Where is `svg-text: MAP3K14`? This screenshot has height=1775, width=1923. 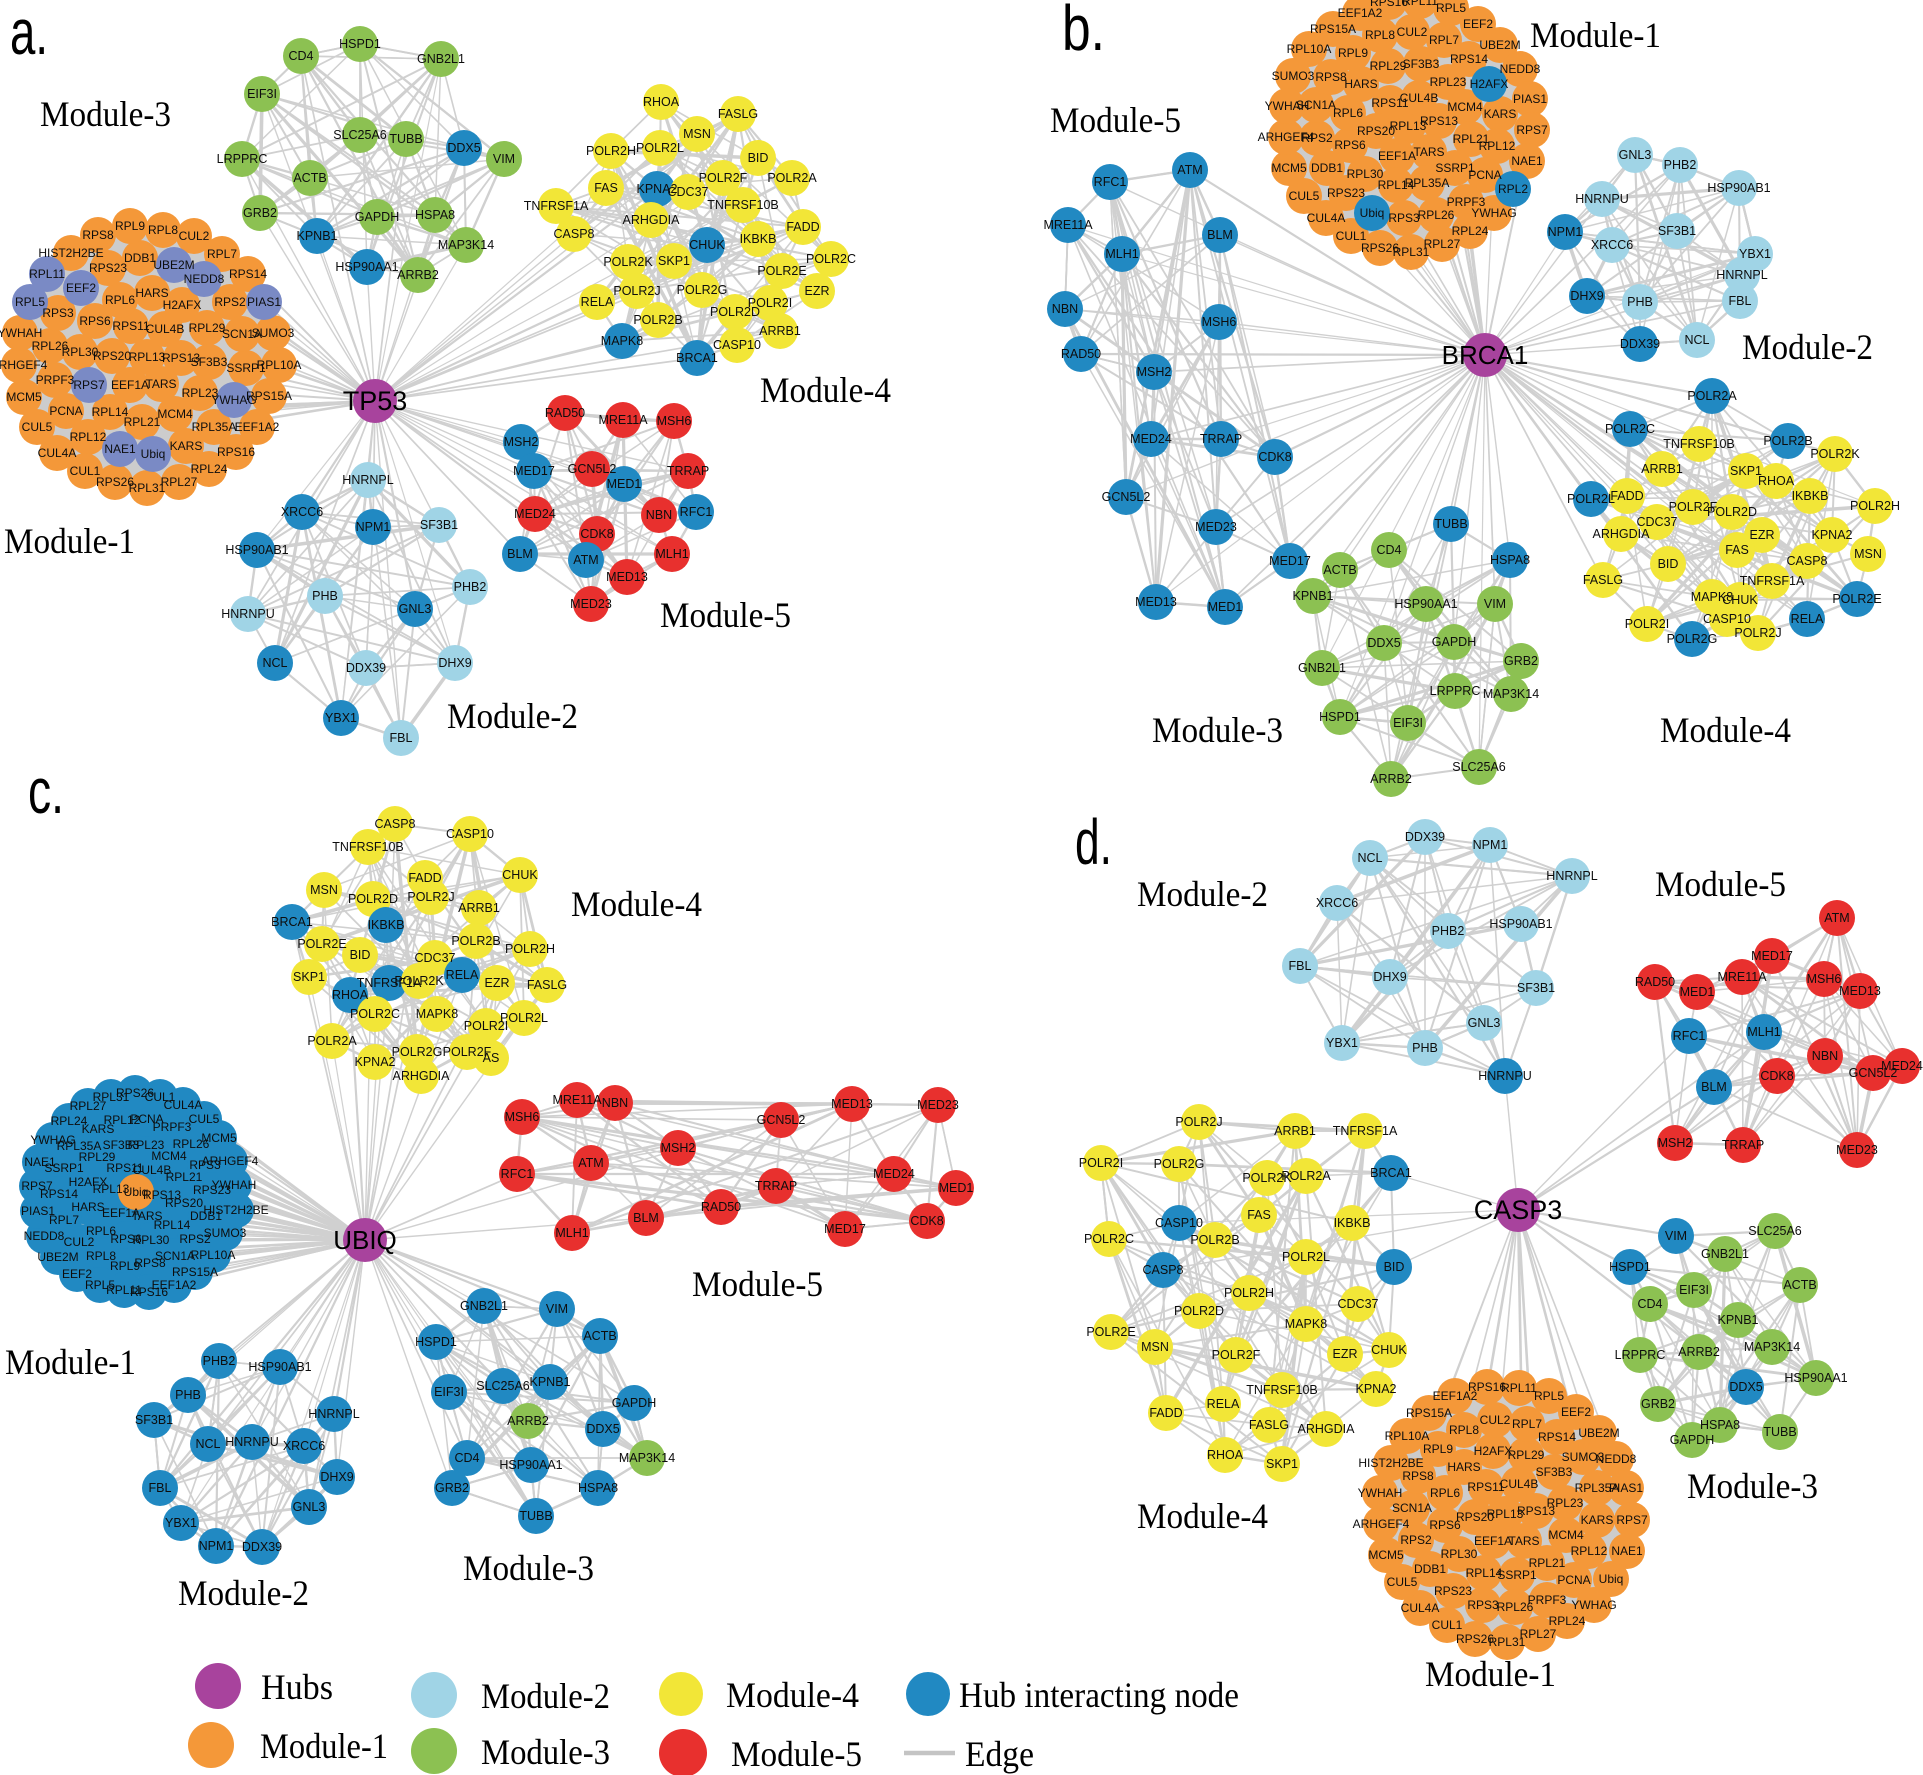 svg-text: MAP3K14 is located at coordinates (647, 1458).